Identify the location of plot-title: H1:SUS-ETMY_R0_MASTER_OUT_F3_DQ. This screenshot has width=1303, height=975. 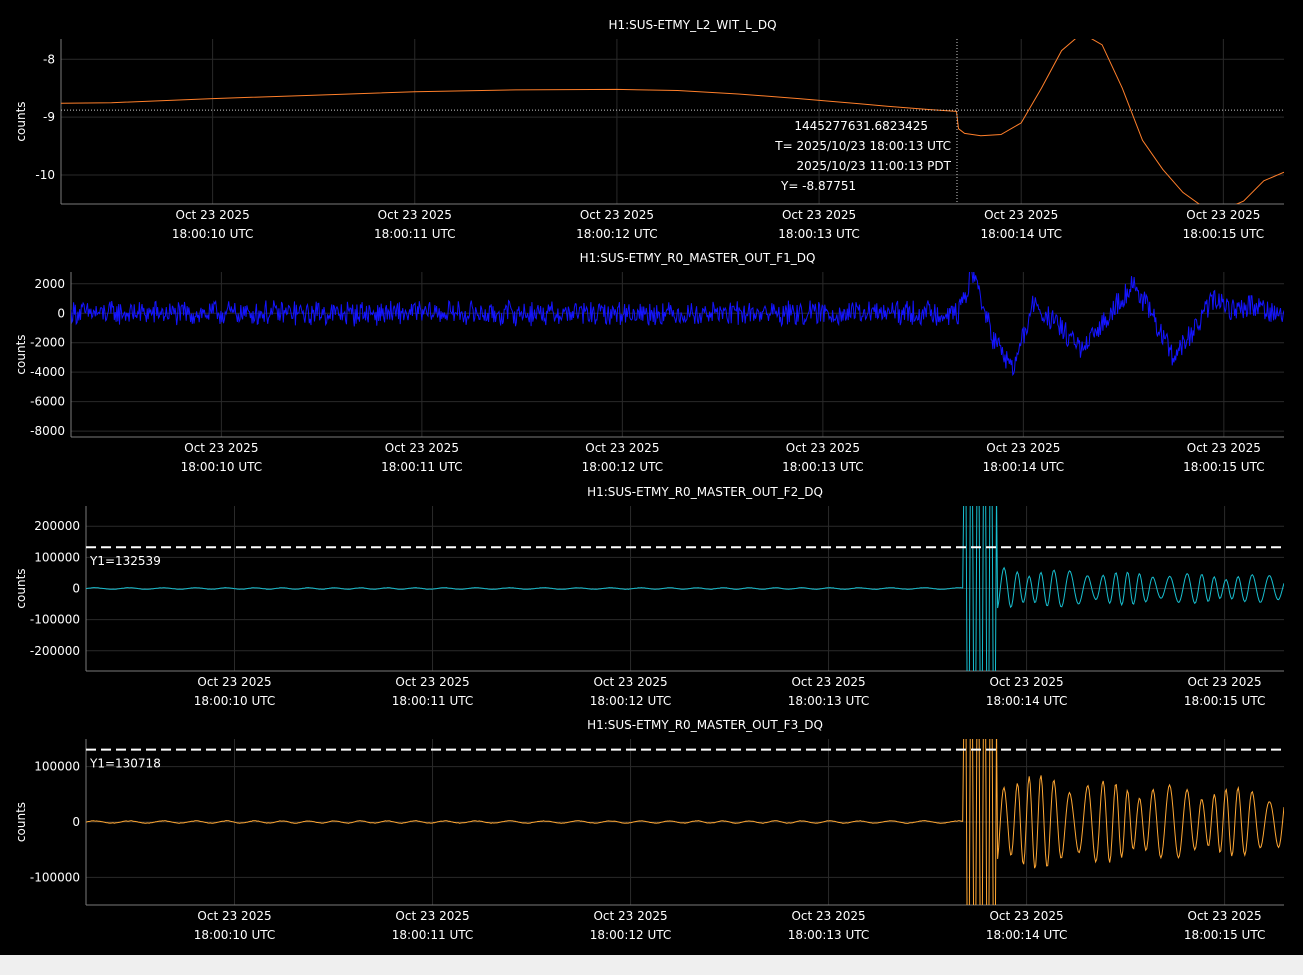
(705, 725).